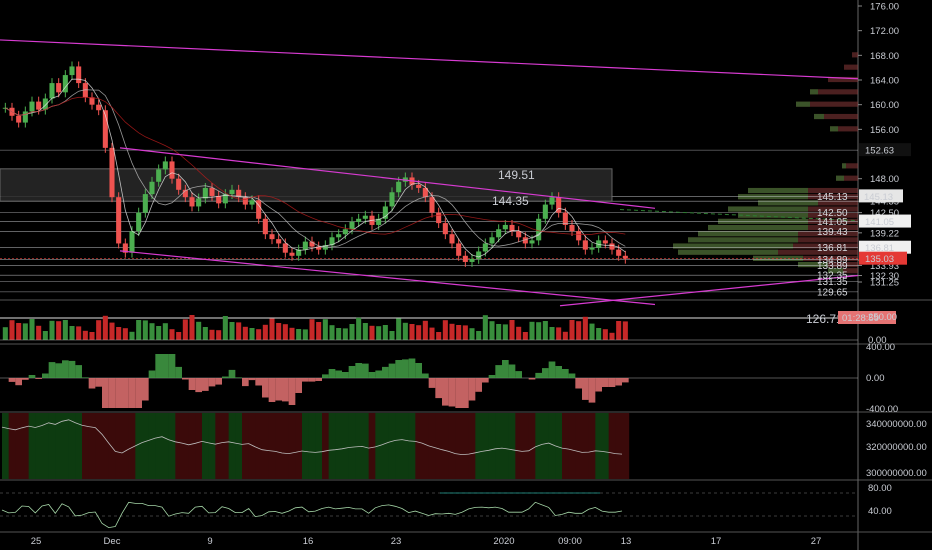 The width and height of the screenshot is (932, 550). What do you see at coordinates (396, 541) in the screenshot?
I see `x-tick-label: 23` at bounding box center [396, 541].